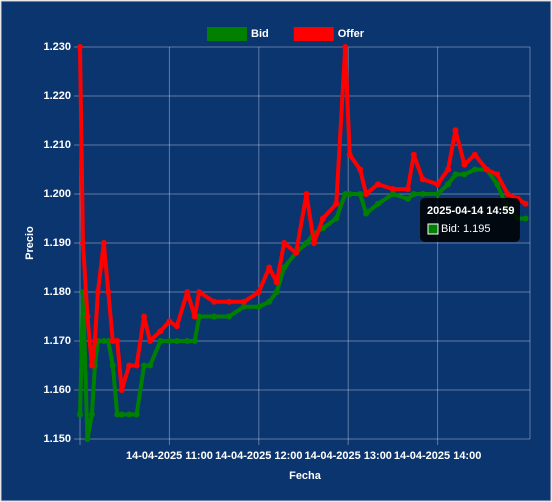 The width and height of the screenshot is (552, 502). I want to click on legend-label: Bid, so click(260, 34).